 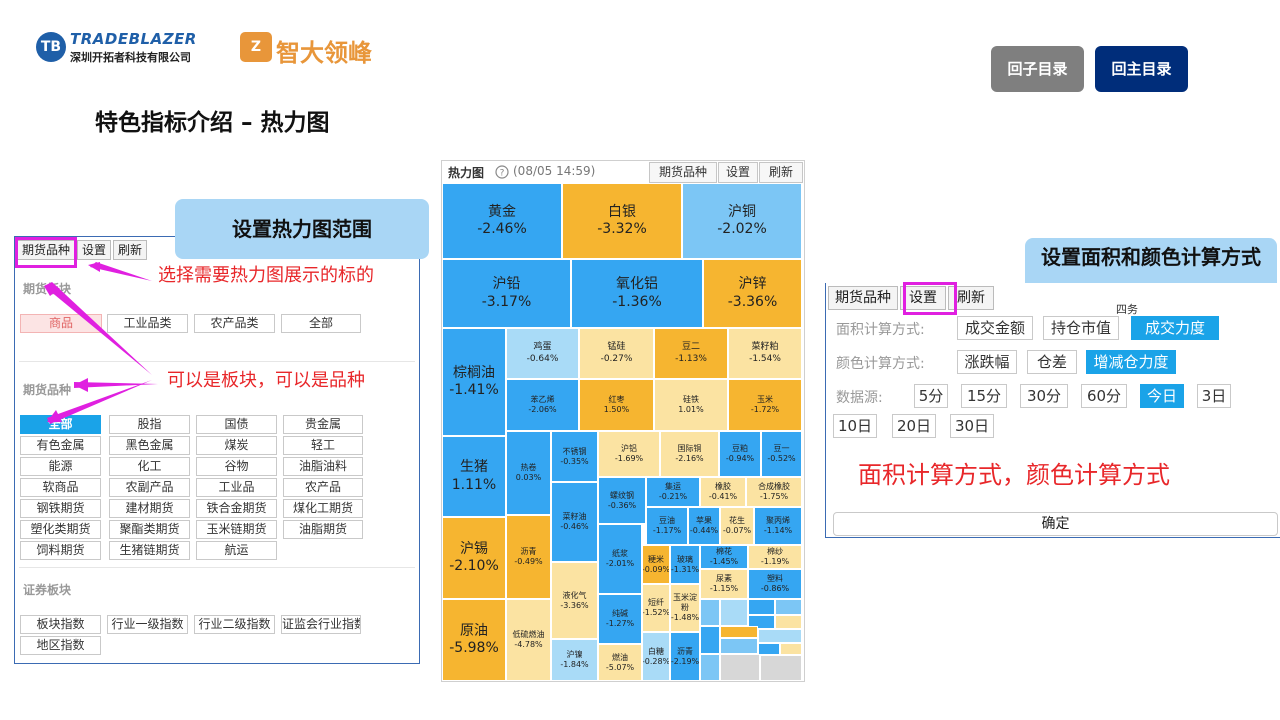 I want to click on board-chip-commodity: 商品, so click(x=61, y=323).